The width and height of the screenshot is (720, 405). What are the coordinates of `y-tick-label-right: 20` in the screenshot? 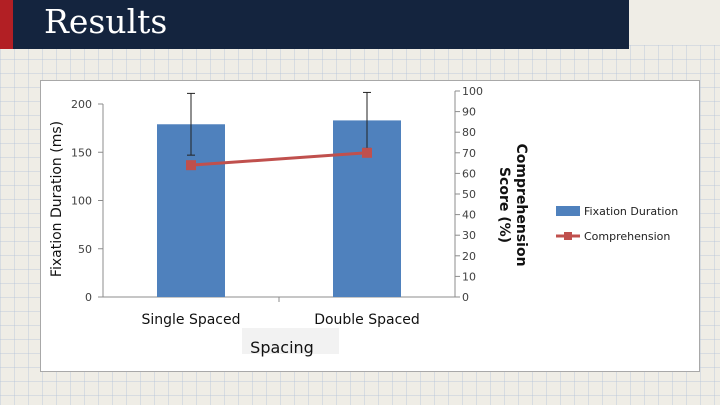 It's located at (469, 256).